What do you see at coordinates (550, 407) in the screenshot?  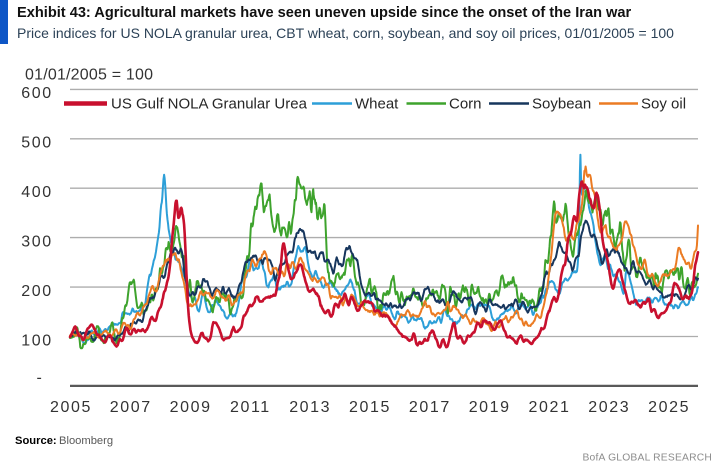 I see `svg-text: 2021` at bounding box center [550, 407].